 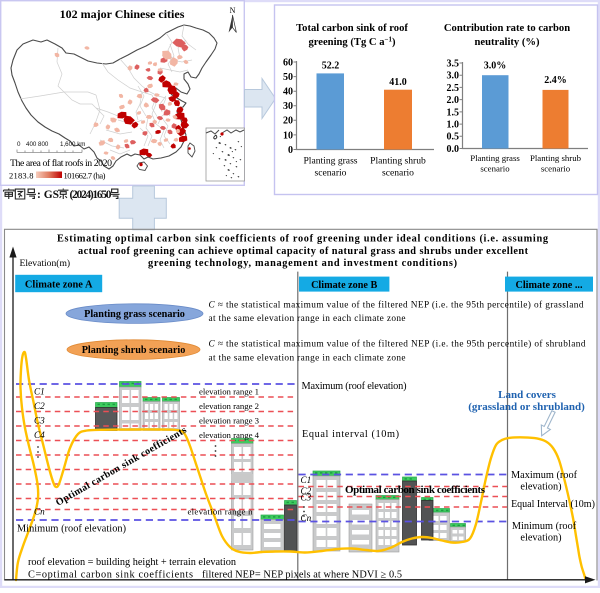 What do you see at coordinates (352, 28) in the screenshot?
I see `svg-text: Total carbon sink of roof` at bounding box center [352, 28].